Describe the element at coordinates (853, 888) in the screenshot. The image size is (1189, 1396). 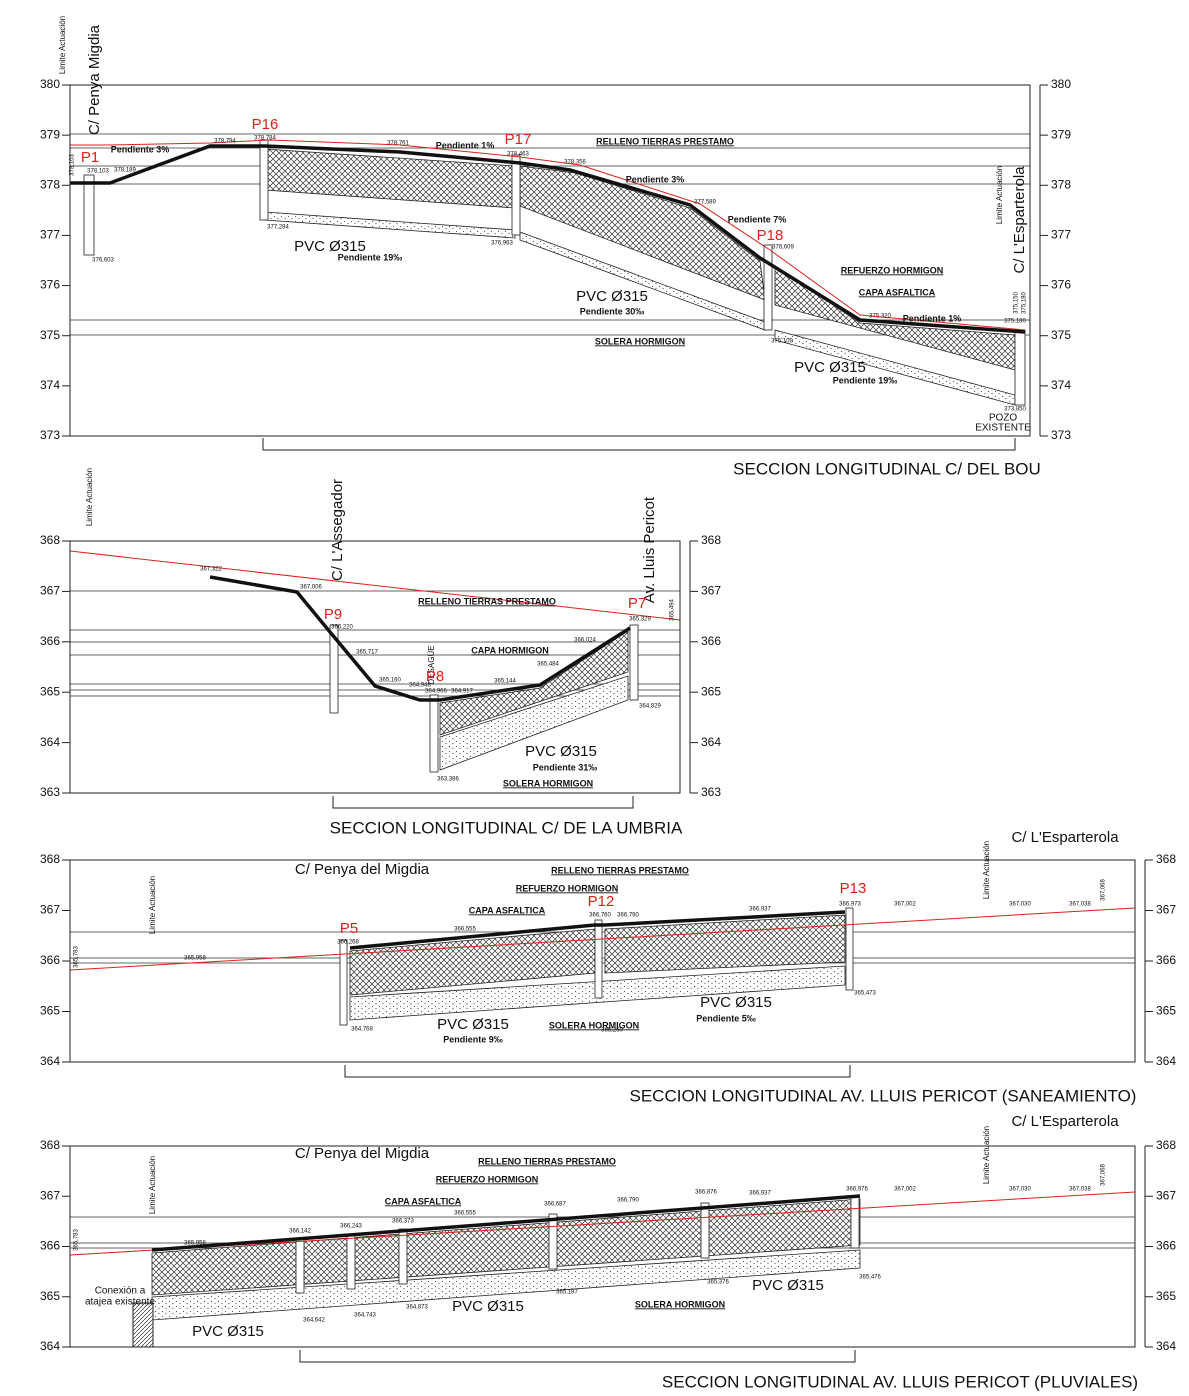
I see `label: P13` at that location.